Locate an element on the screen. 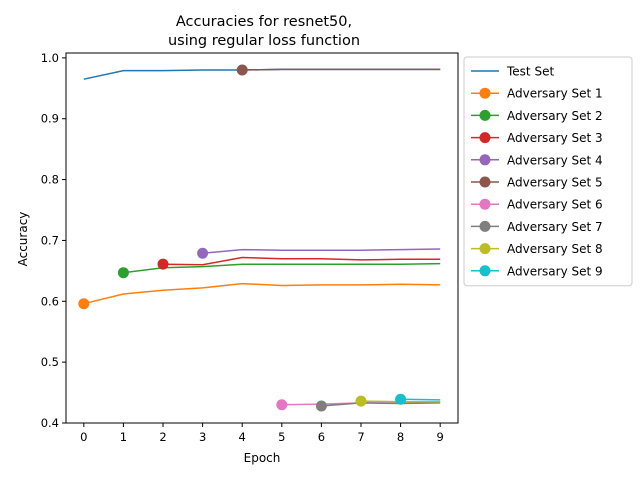 The image size is (640, 480). x-tick-label: 6 is located at coordinates (321, 437).